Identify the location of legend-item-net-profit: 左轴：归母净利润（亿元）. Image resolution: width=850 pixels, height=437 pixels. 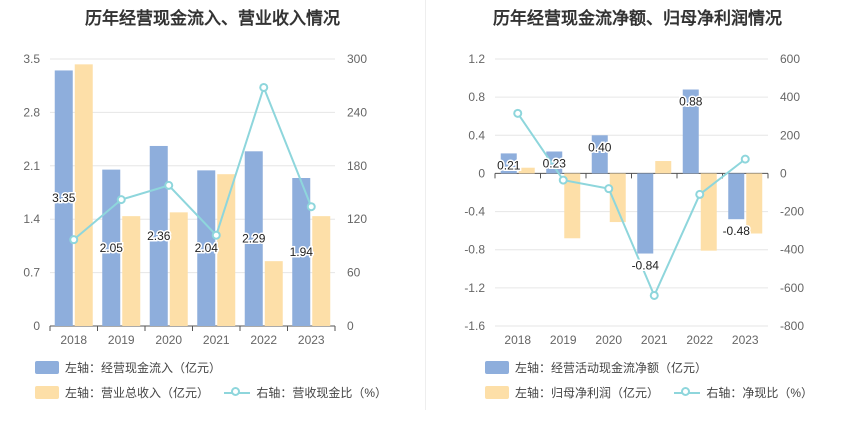
(572, 392).